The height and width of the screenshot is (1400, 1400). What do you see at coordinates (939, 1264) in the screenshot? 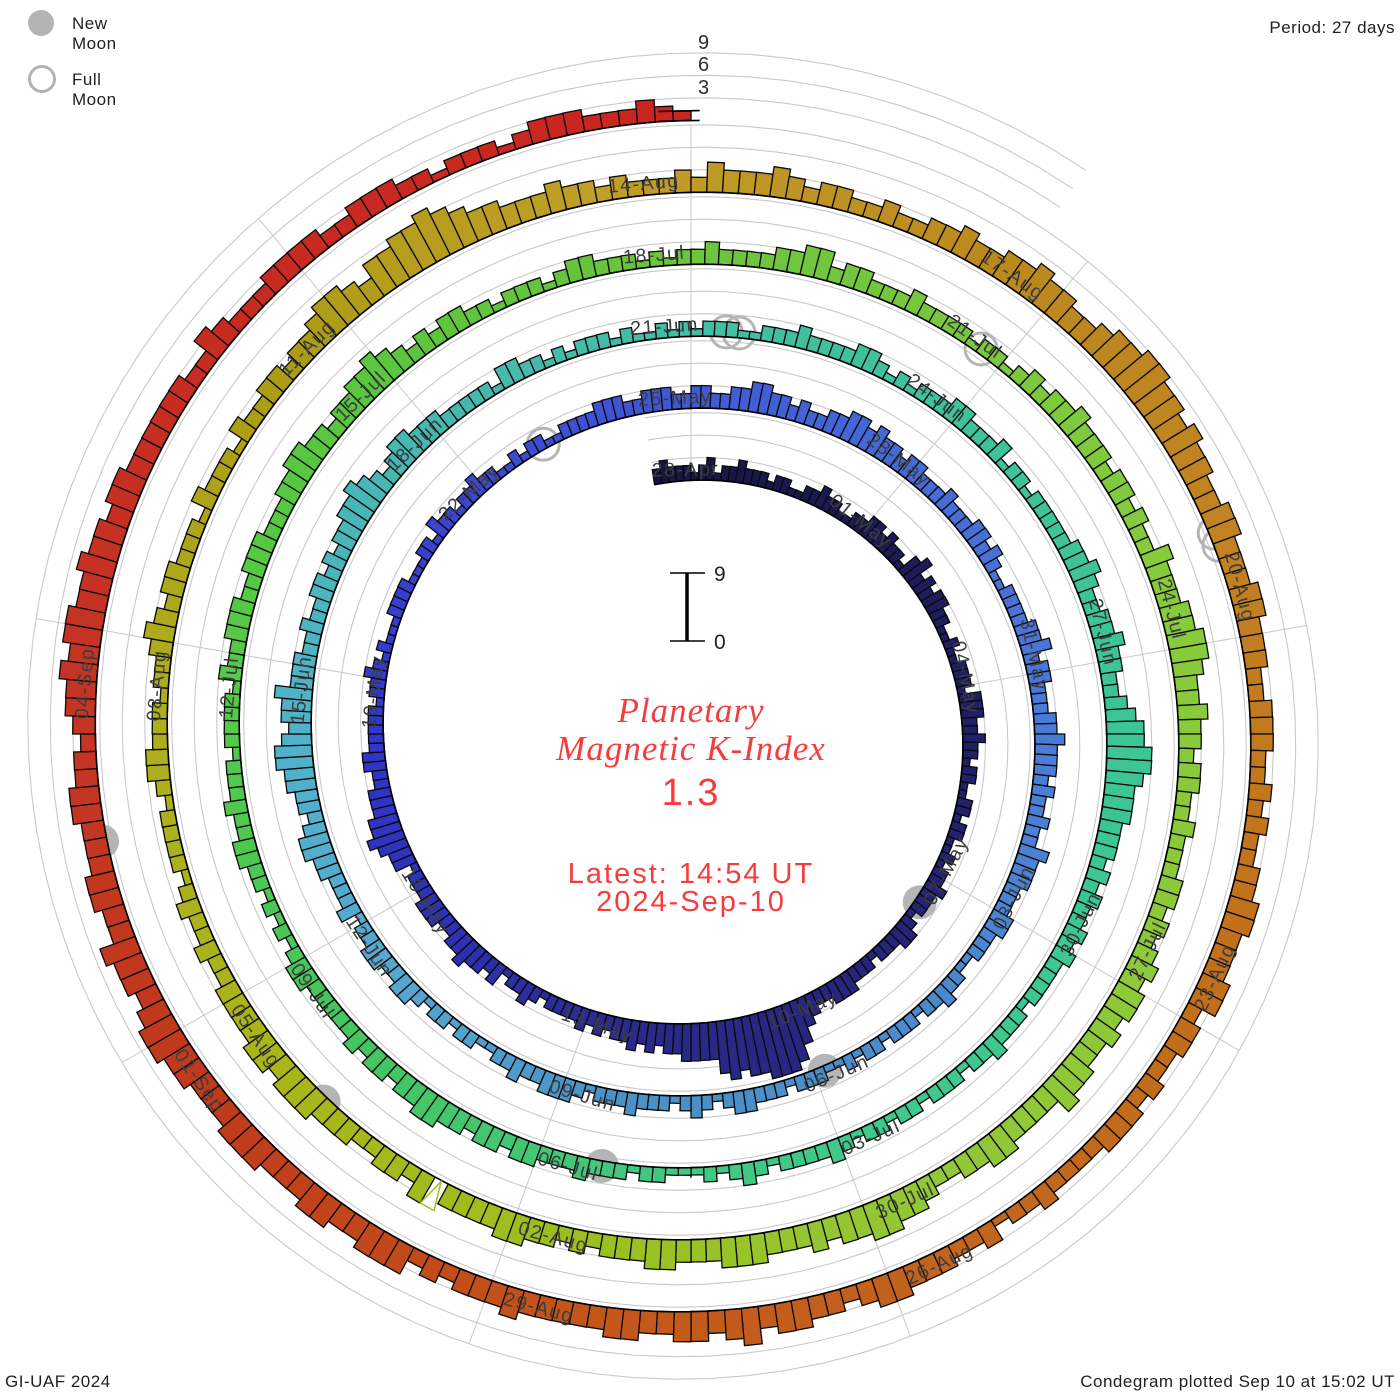
I see `date-label: 26-Aug` at bounding box center [939, 1264].